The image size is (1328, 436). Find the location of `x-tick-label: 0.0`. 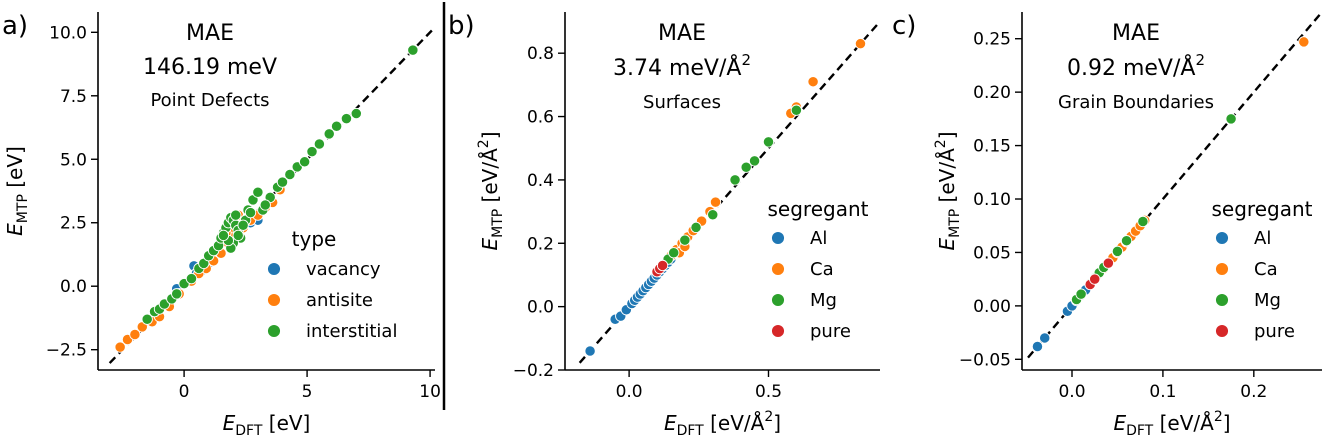

x-tick-label: 0.0 is located at coordinates (629, 392).